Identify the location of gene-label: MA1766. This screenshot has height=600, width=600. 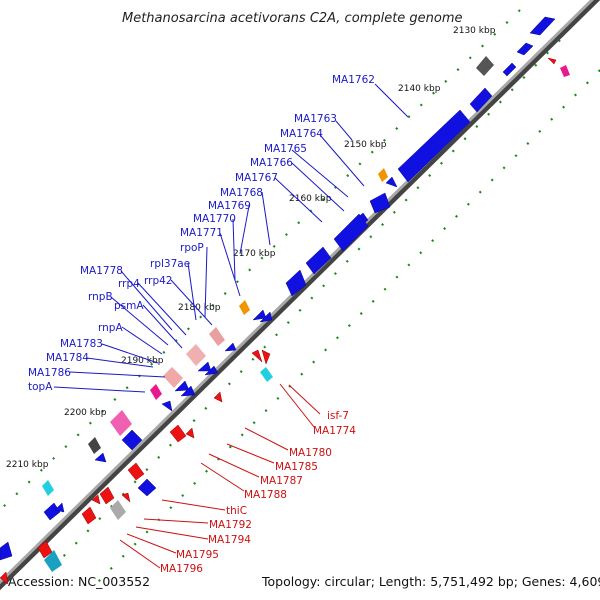
(271, 163).